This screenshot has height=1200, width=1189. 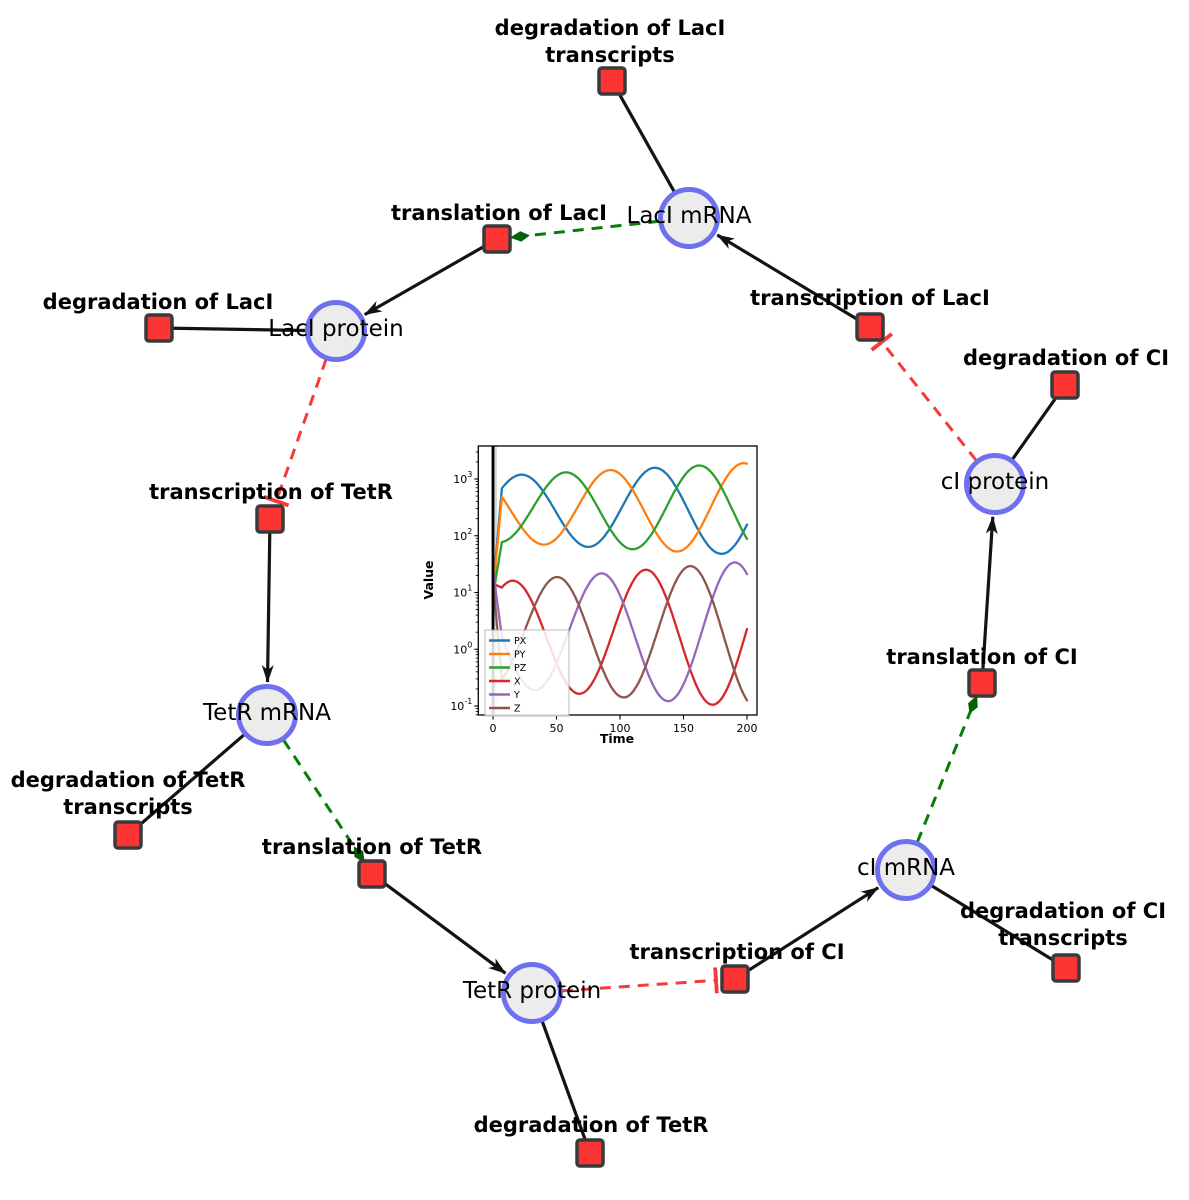 I want to click on reaction-node-deg-tetr-tx, so click(x=128, y=835).